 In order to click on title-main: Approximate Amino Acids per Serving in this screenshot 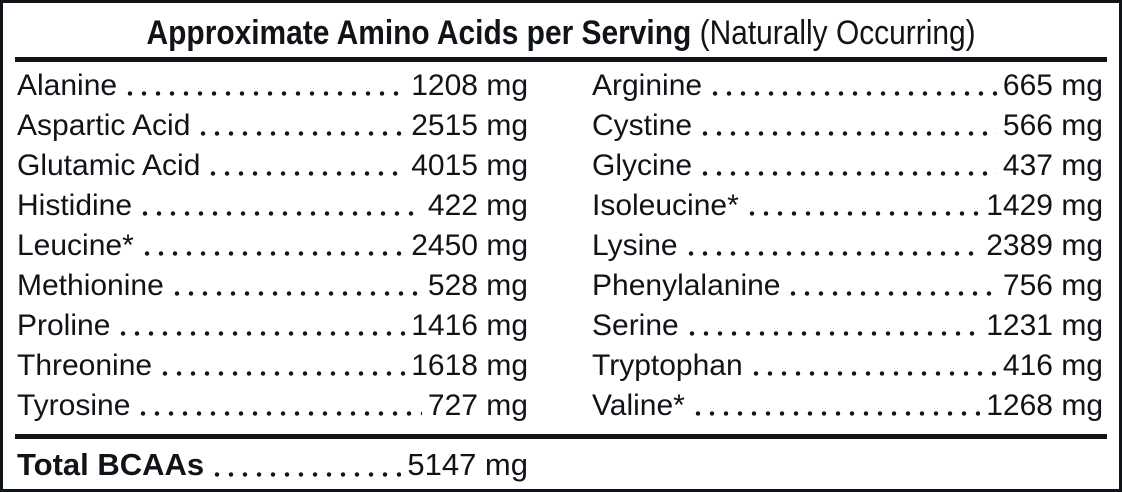, I will do `click(419, 33)`.